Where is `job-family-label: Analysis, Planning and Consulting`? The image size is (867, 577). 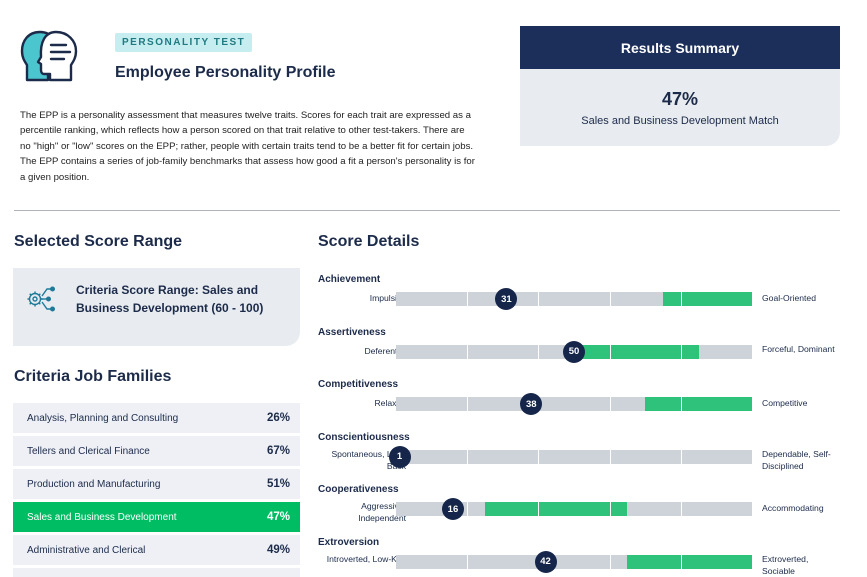 job-family-label: Analysis, Planning and Consulting is located at coordinates (103, 418).